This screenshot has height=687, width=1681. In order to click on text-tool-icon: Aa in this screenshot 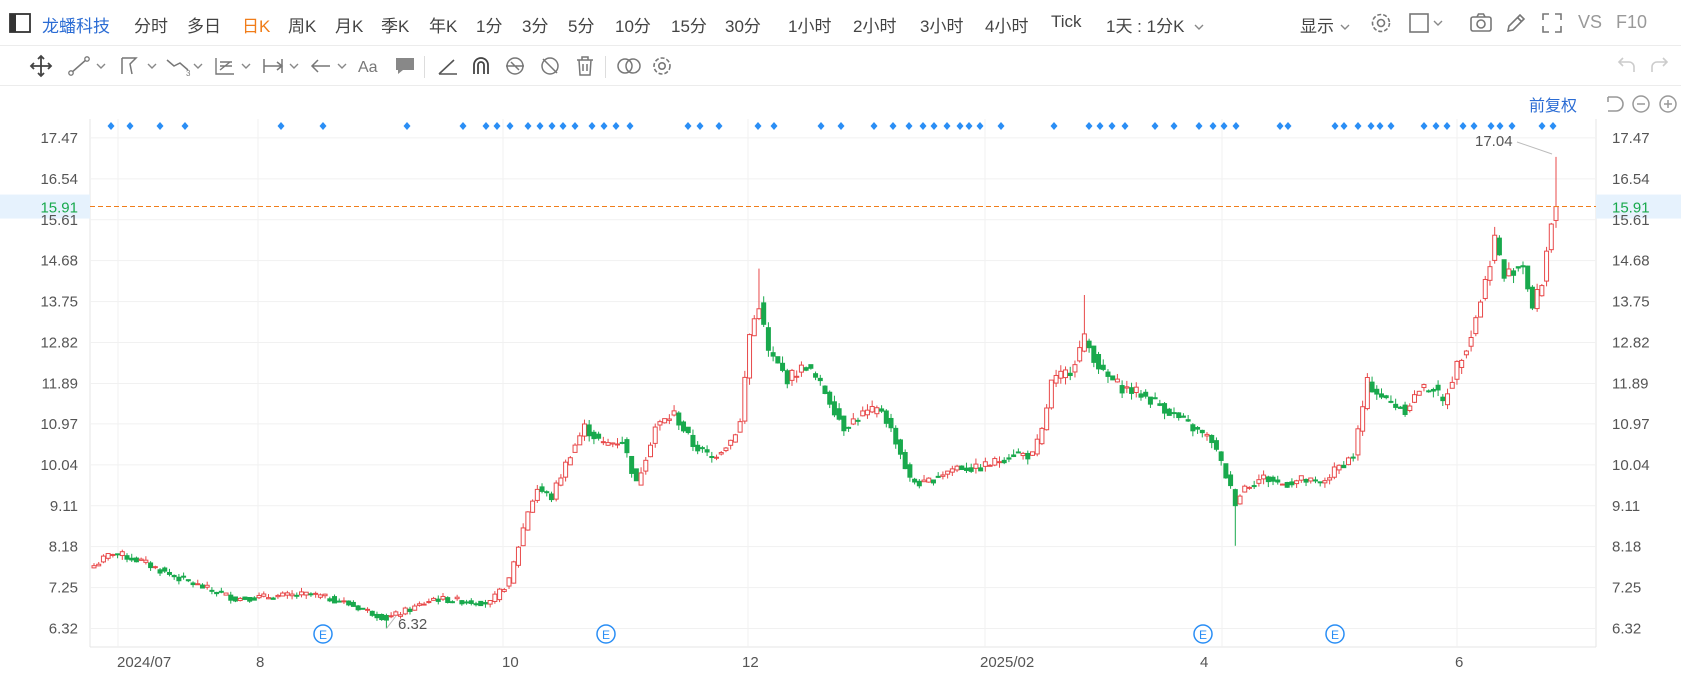, I will do `click(370, 66)`.